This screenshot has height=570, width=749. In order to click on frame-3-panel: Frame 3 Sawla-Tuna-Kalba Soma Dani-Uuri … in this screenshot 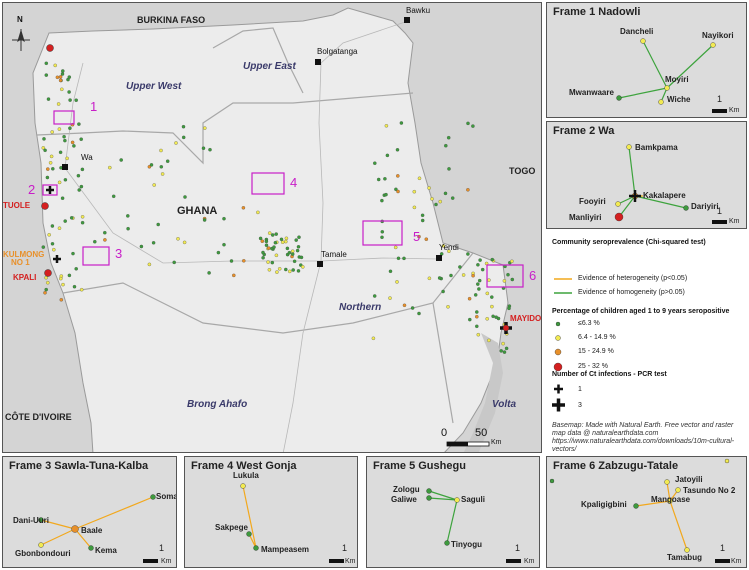, I will do `click(89, 512)`.